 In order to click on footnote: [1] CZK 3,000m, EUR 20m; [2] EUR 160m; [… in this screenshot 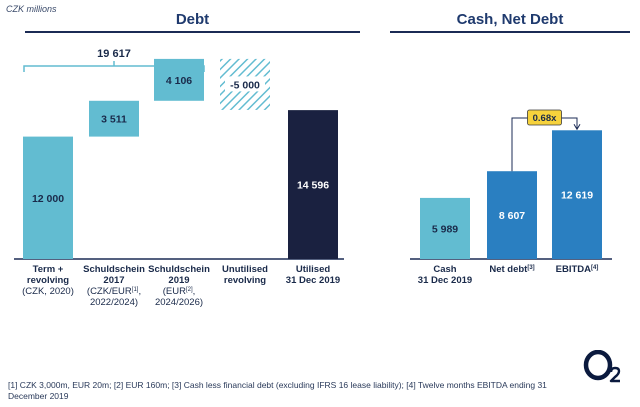, I will do `click(277, 390)`.